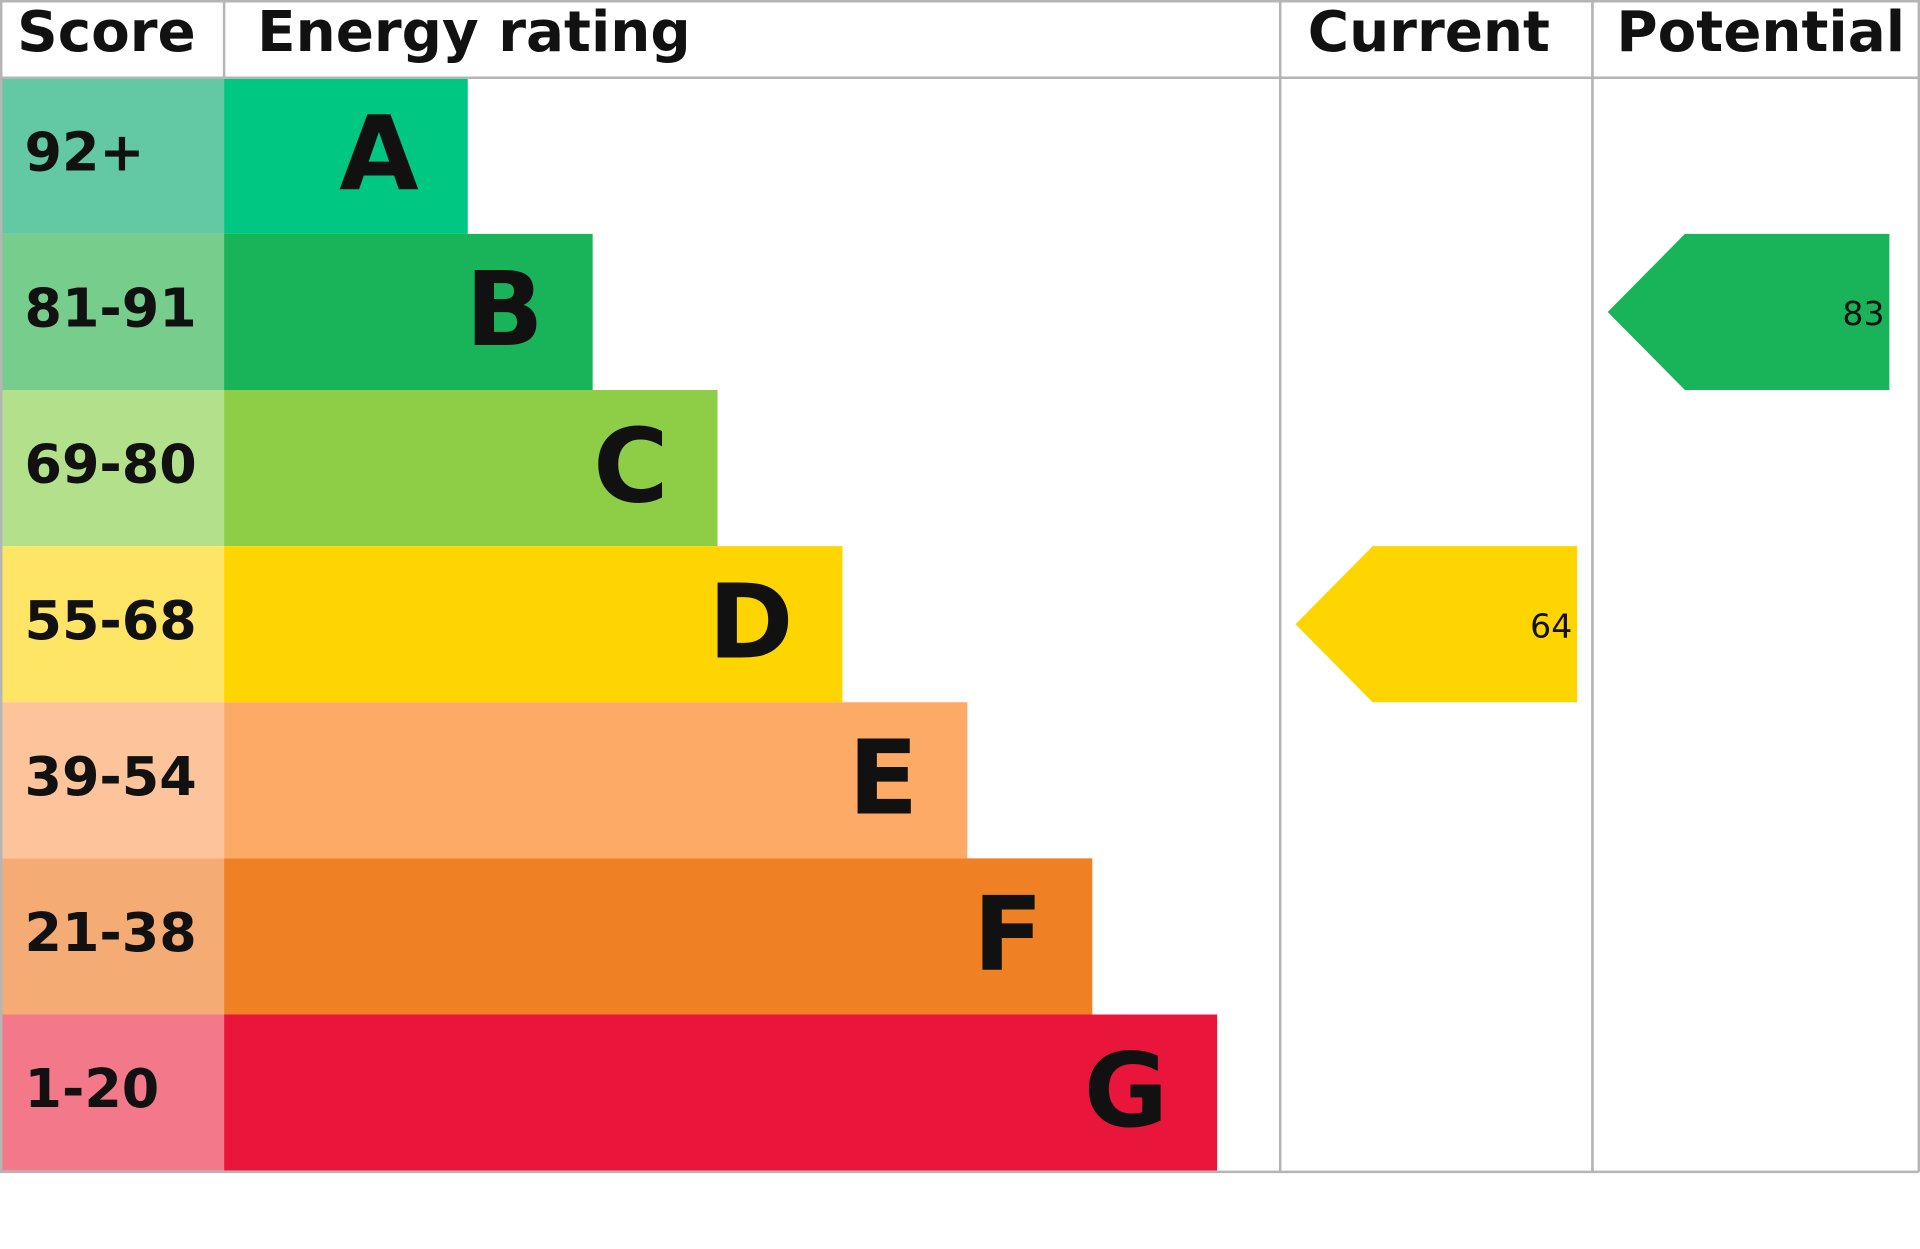 Image resolution: width=1920 pixels, height=1249 pixels. I want to click on header-current: Current, so click(1429, 32).